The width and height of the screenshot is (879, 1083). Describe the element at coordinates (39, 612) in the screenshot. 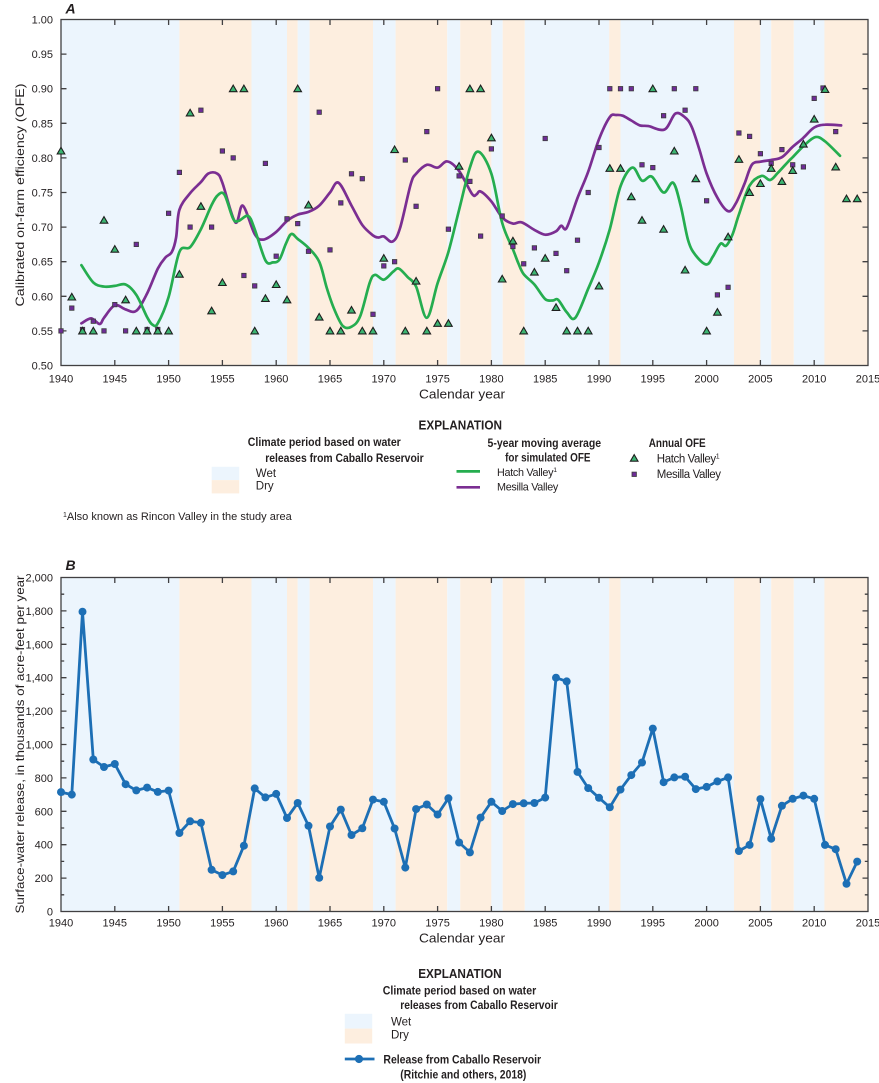

I see `svg-text: 1,800` at that location.